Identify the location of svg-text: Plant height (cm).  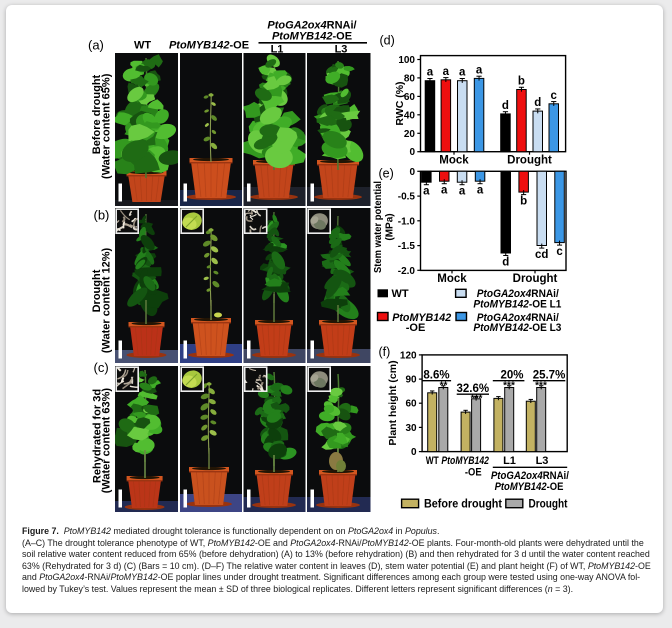
(393, 402).